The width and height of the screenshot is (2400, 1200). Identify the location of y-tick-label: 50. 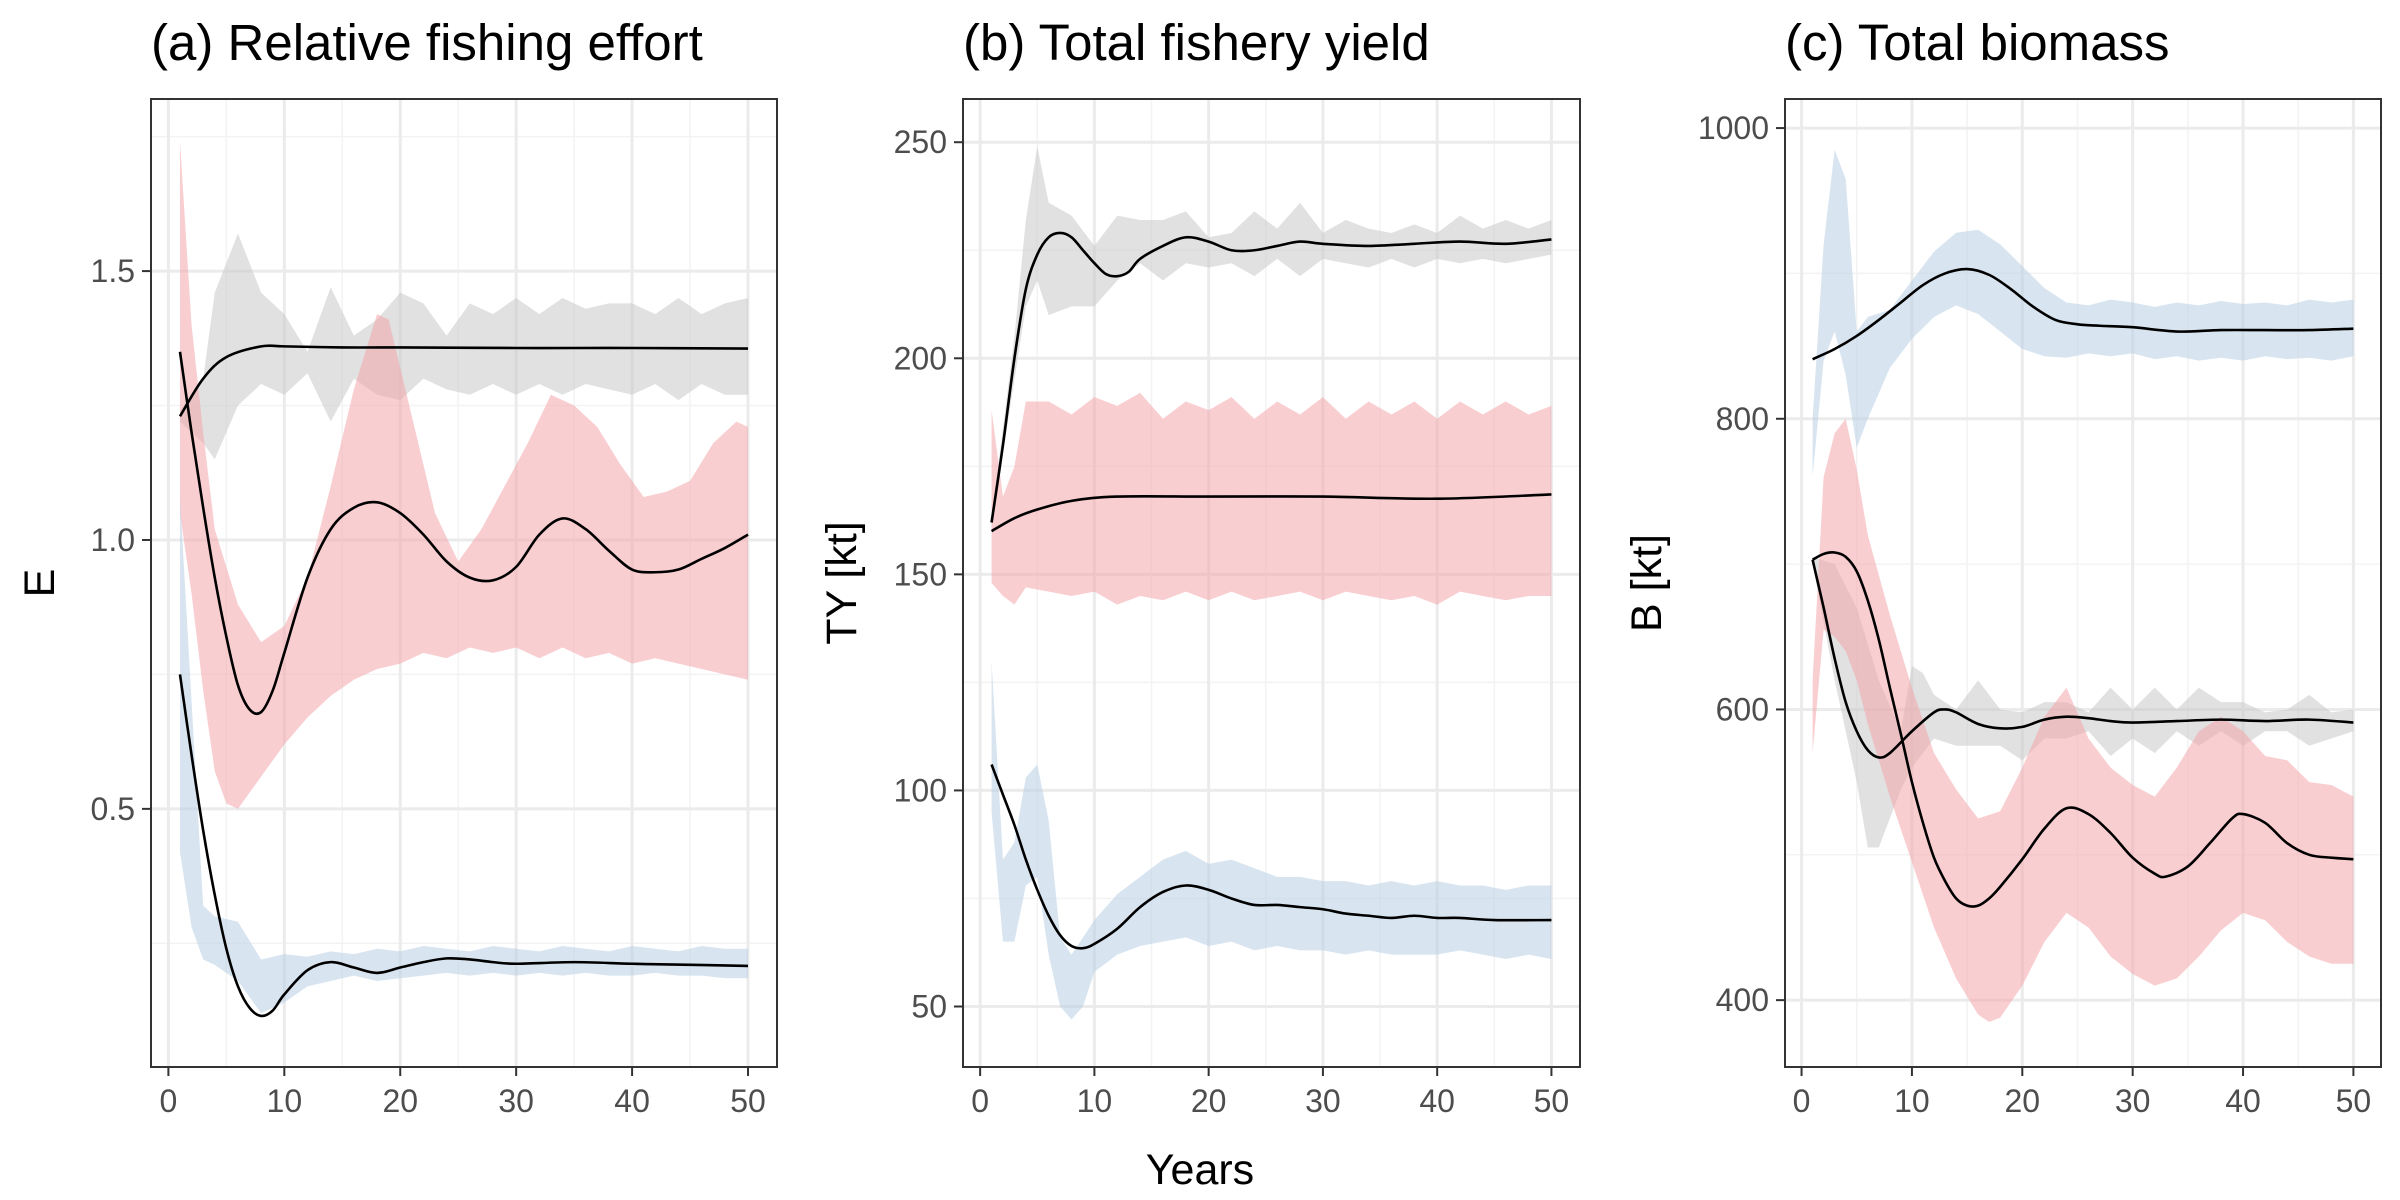
(929, 1007).